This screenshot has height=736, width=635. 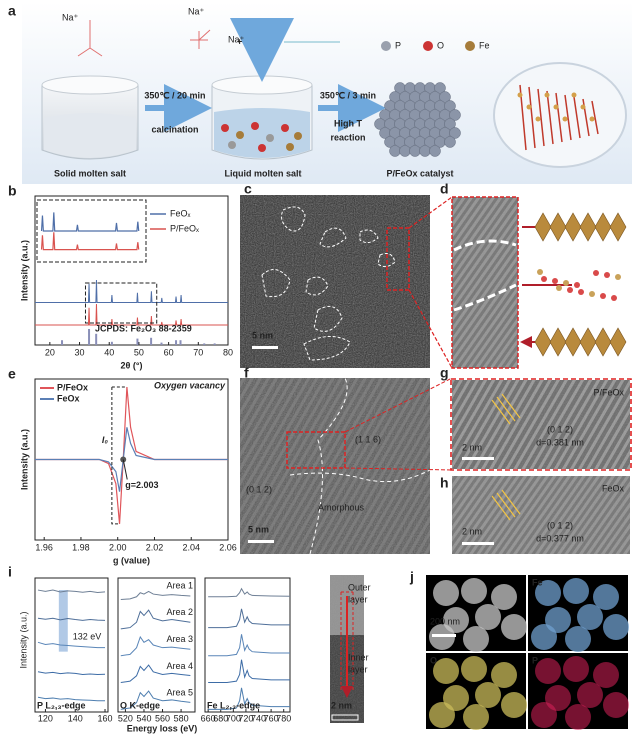 I want to click on legend-label: FeOx, so click(x=68, y=398).